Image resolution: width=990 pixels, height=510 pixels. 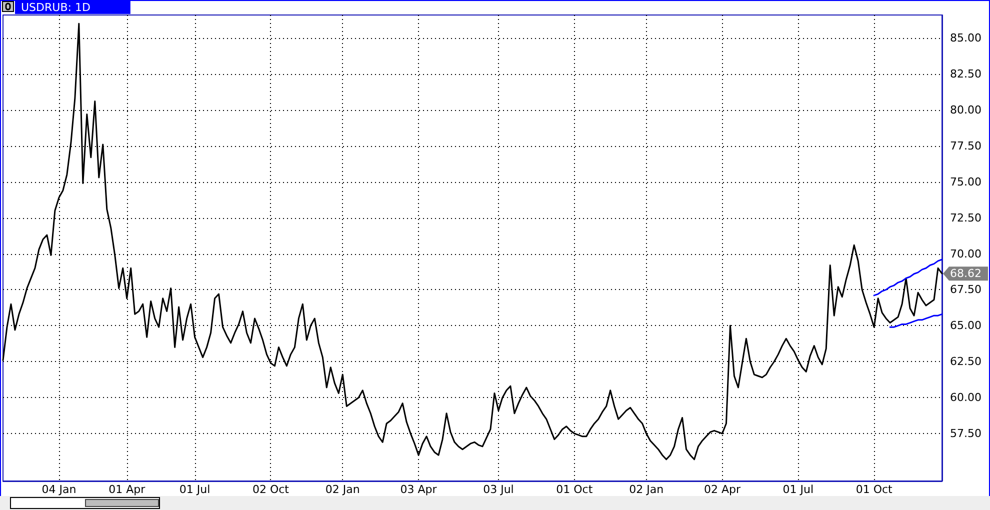 I want to click on x-tick-label: 01 Apr, so click(x=127, y=489).